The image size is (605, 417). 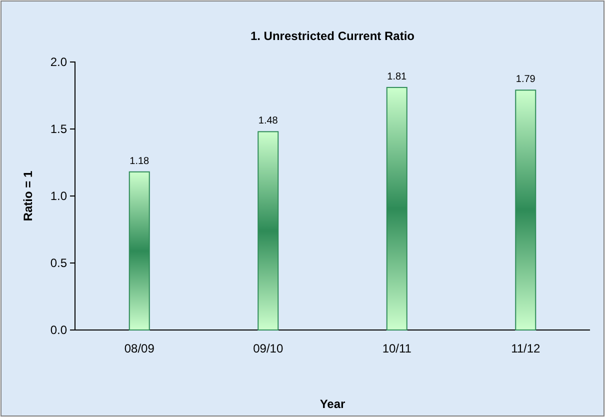 I want to click on chart-title: 1. Unrestricted Current Ratio, so click(x=332, y=36).